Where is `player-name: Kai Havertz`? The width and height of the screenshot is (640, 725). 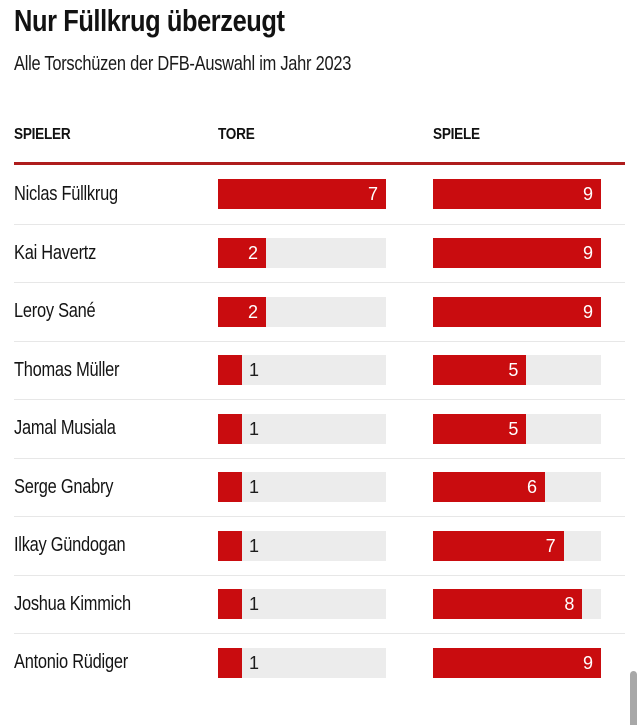
player-name: Kai Havertz is located at coordinates (55, 252).